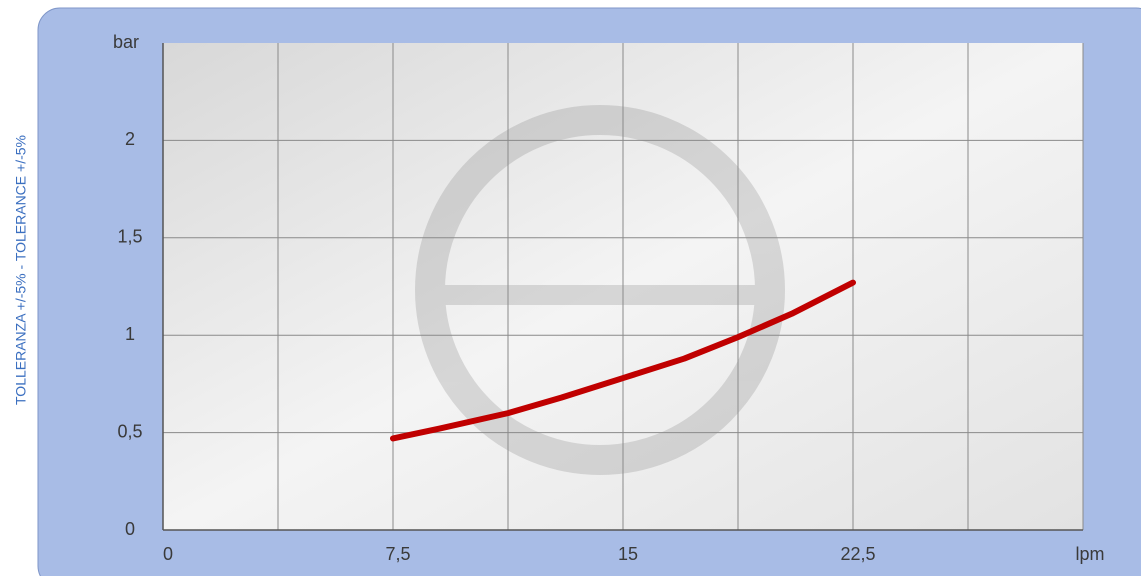  Describe the element at coordinates (857, 554) in the screenshot. I see `x-tick-label: 22,5` at that location.